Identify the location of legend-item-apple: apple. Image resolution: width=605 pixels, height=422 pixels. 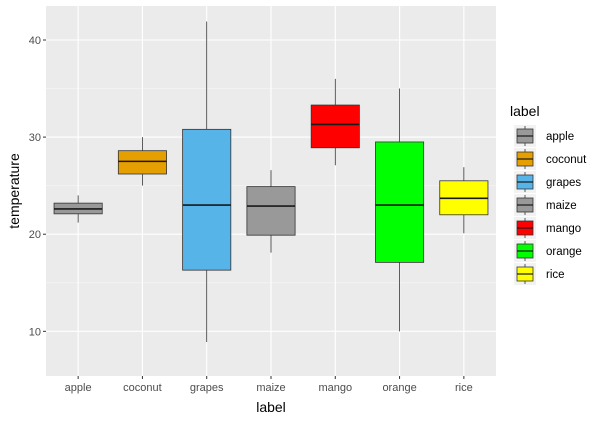
(544, 136).